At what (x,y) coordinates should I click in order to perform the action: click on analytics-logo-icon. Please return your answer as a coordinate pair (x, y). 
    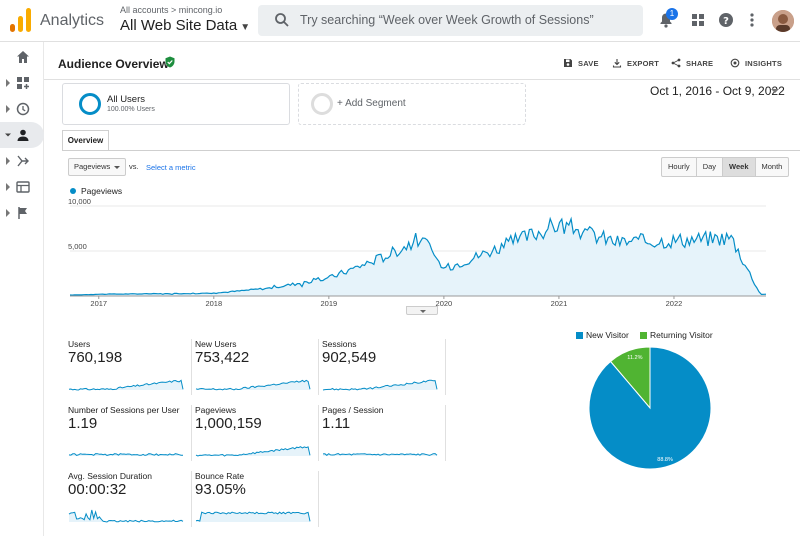
    Looking at the image, I should click on (21, 20).